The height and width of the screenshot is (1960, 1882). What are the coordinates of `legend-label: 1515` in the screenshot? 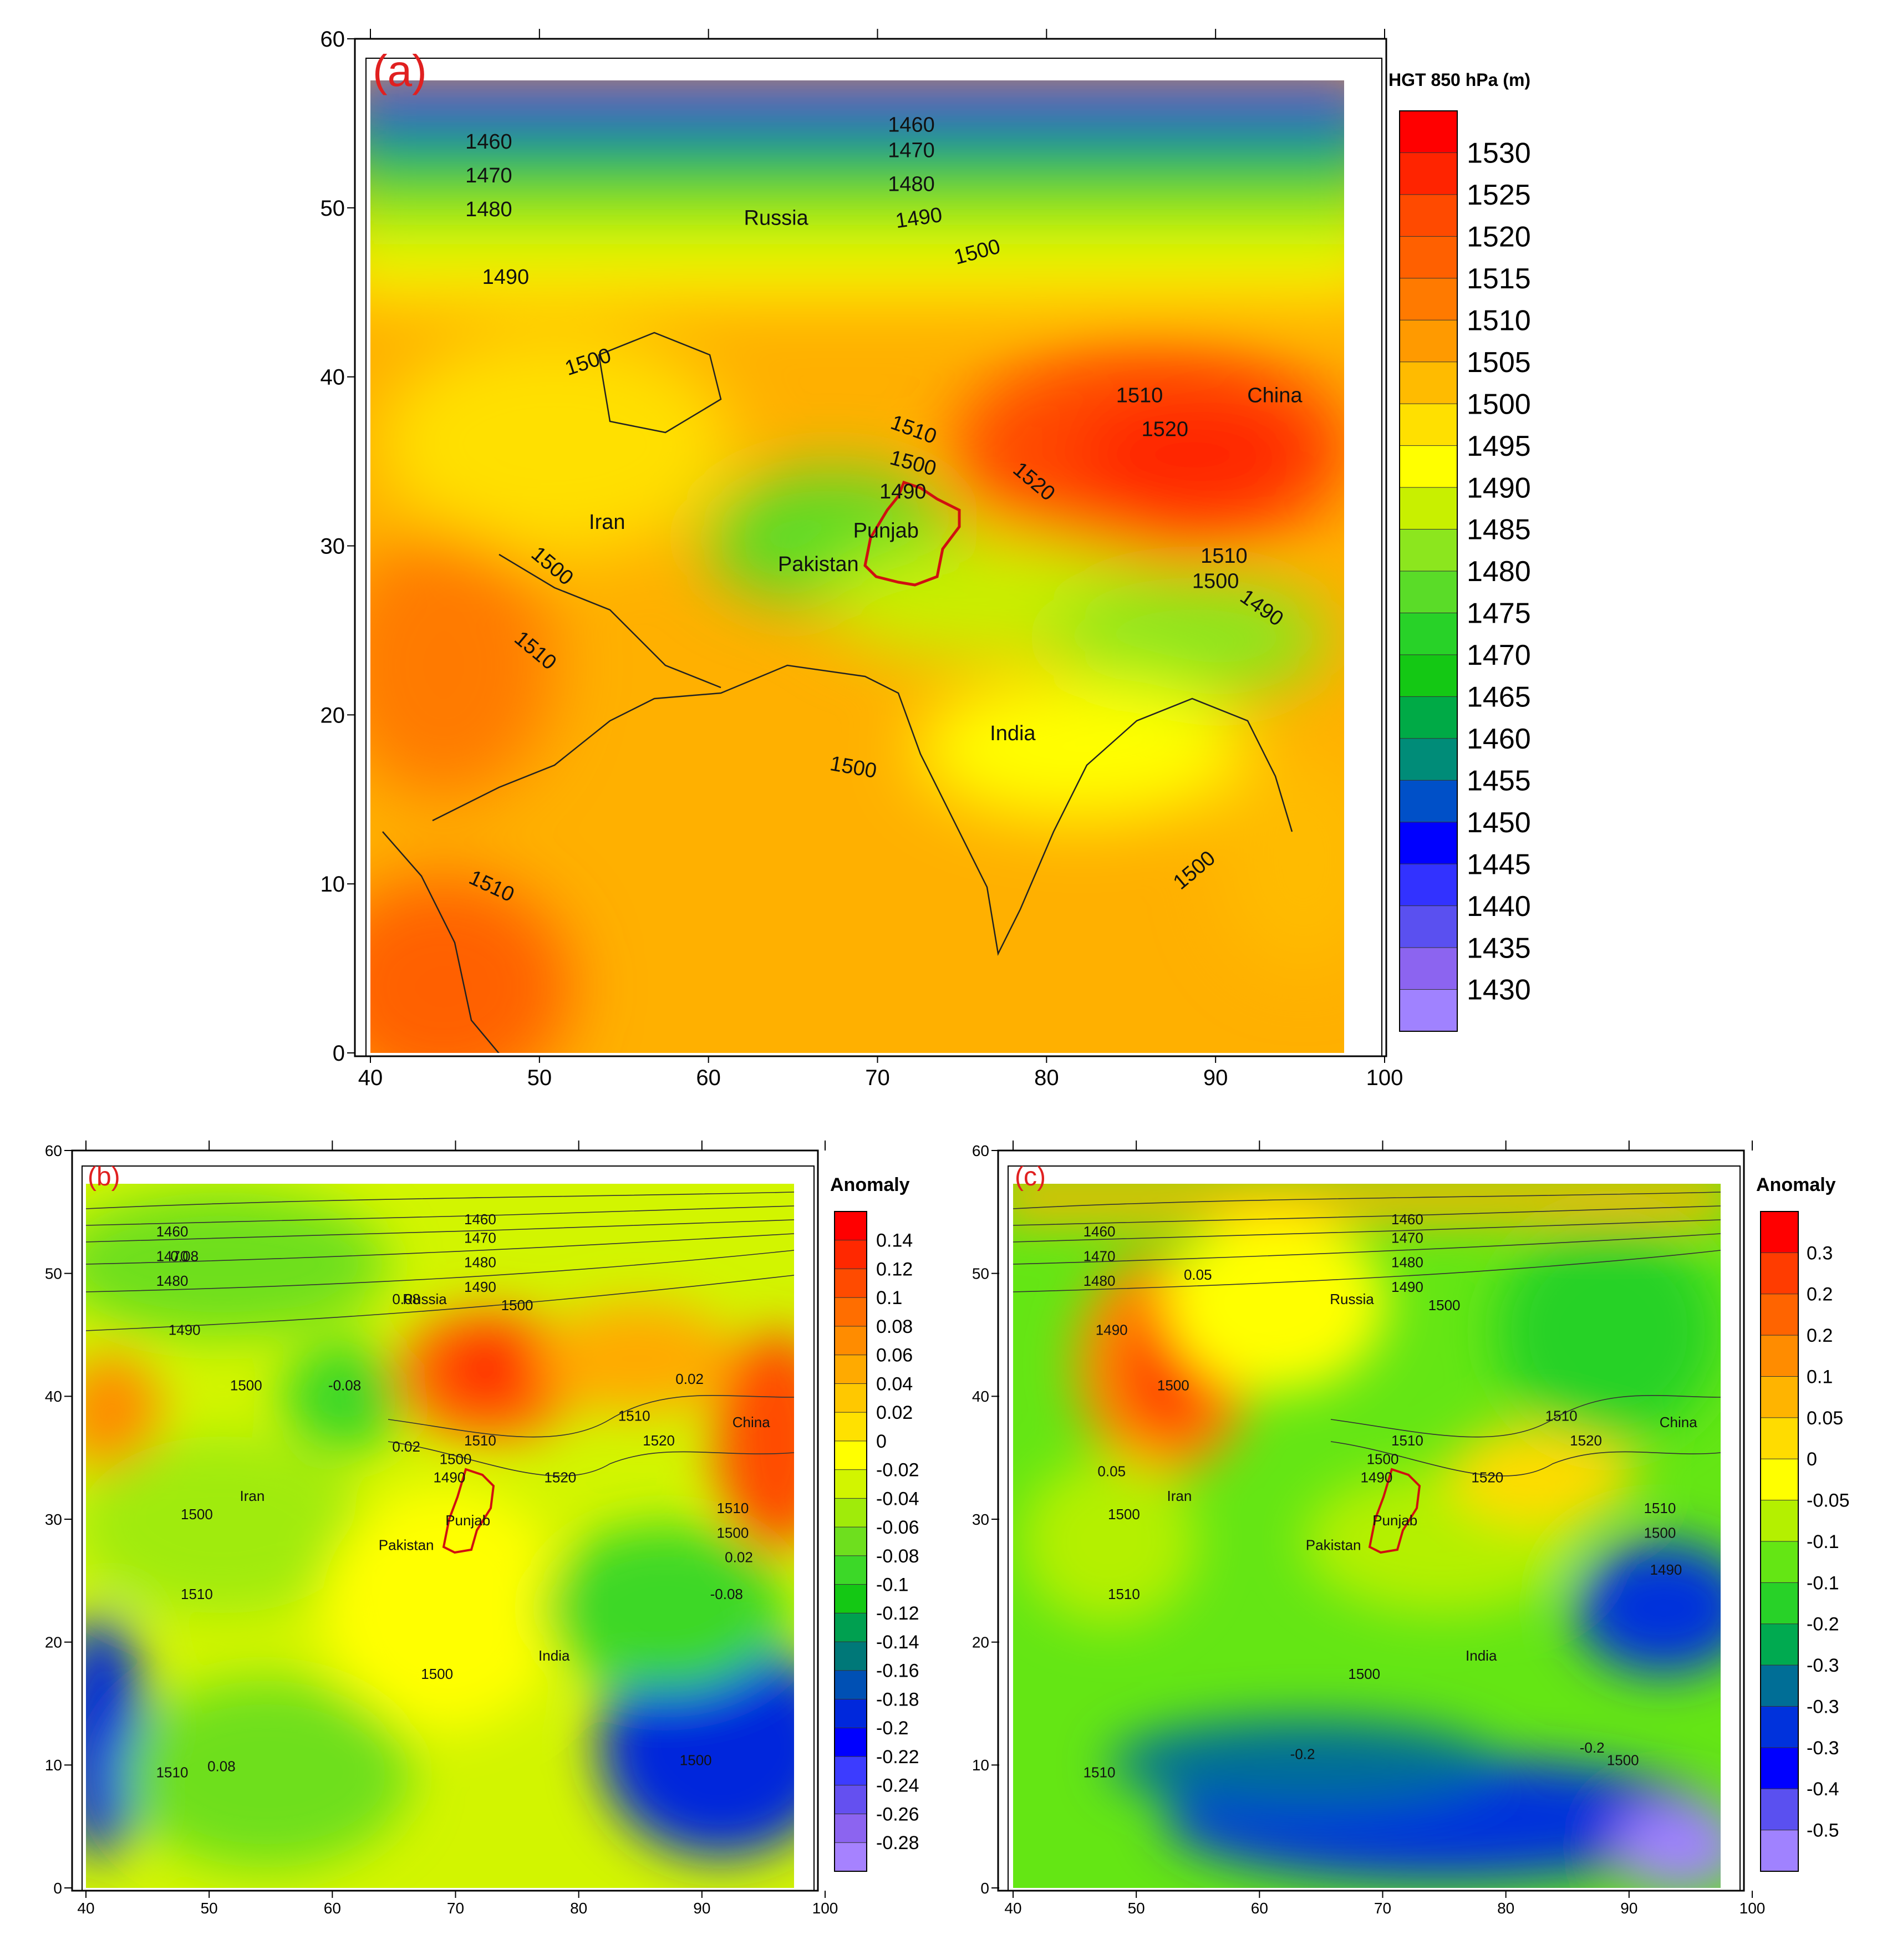 It's located at (1499, 279).